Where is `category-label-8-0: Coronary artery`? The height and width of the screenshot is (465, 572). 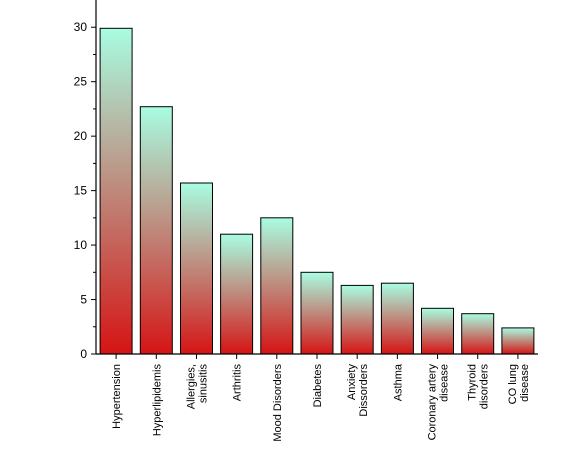 category-label-8-0: Coronary artery is located at coordinates (433, 402).